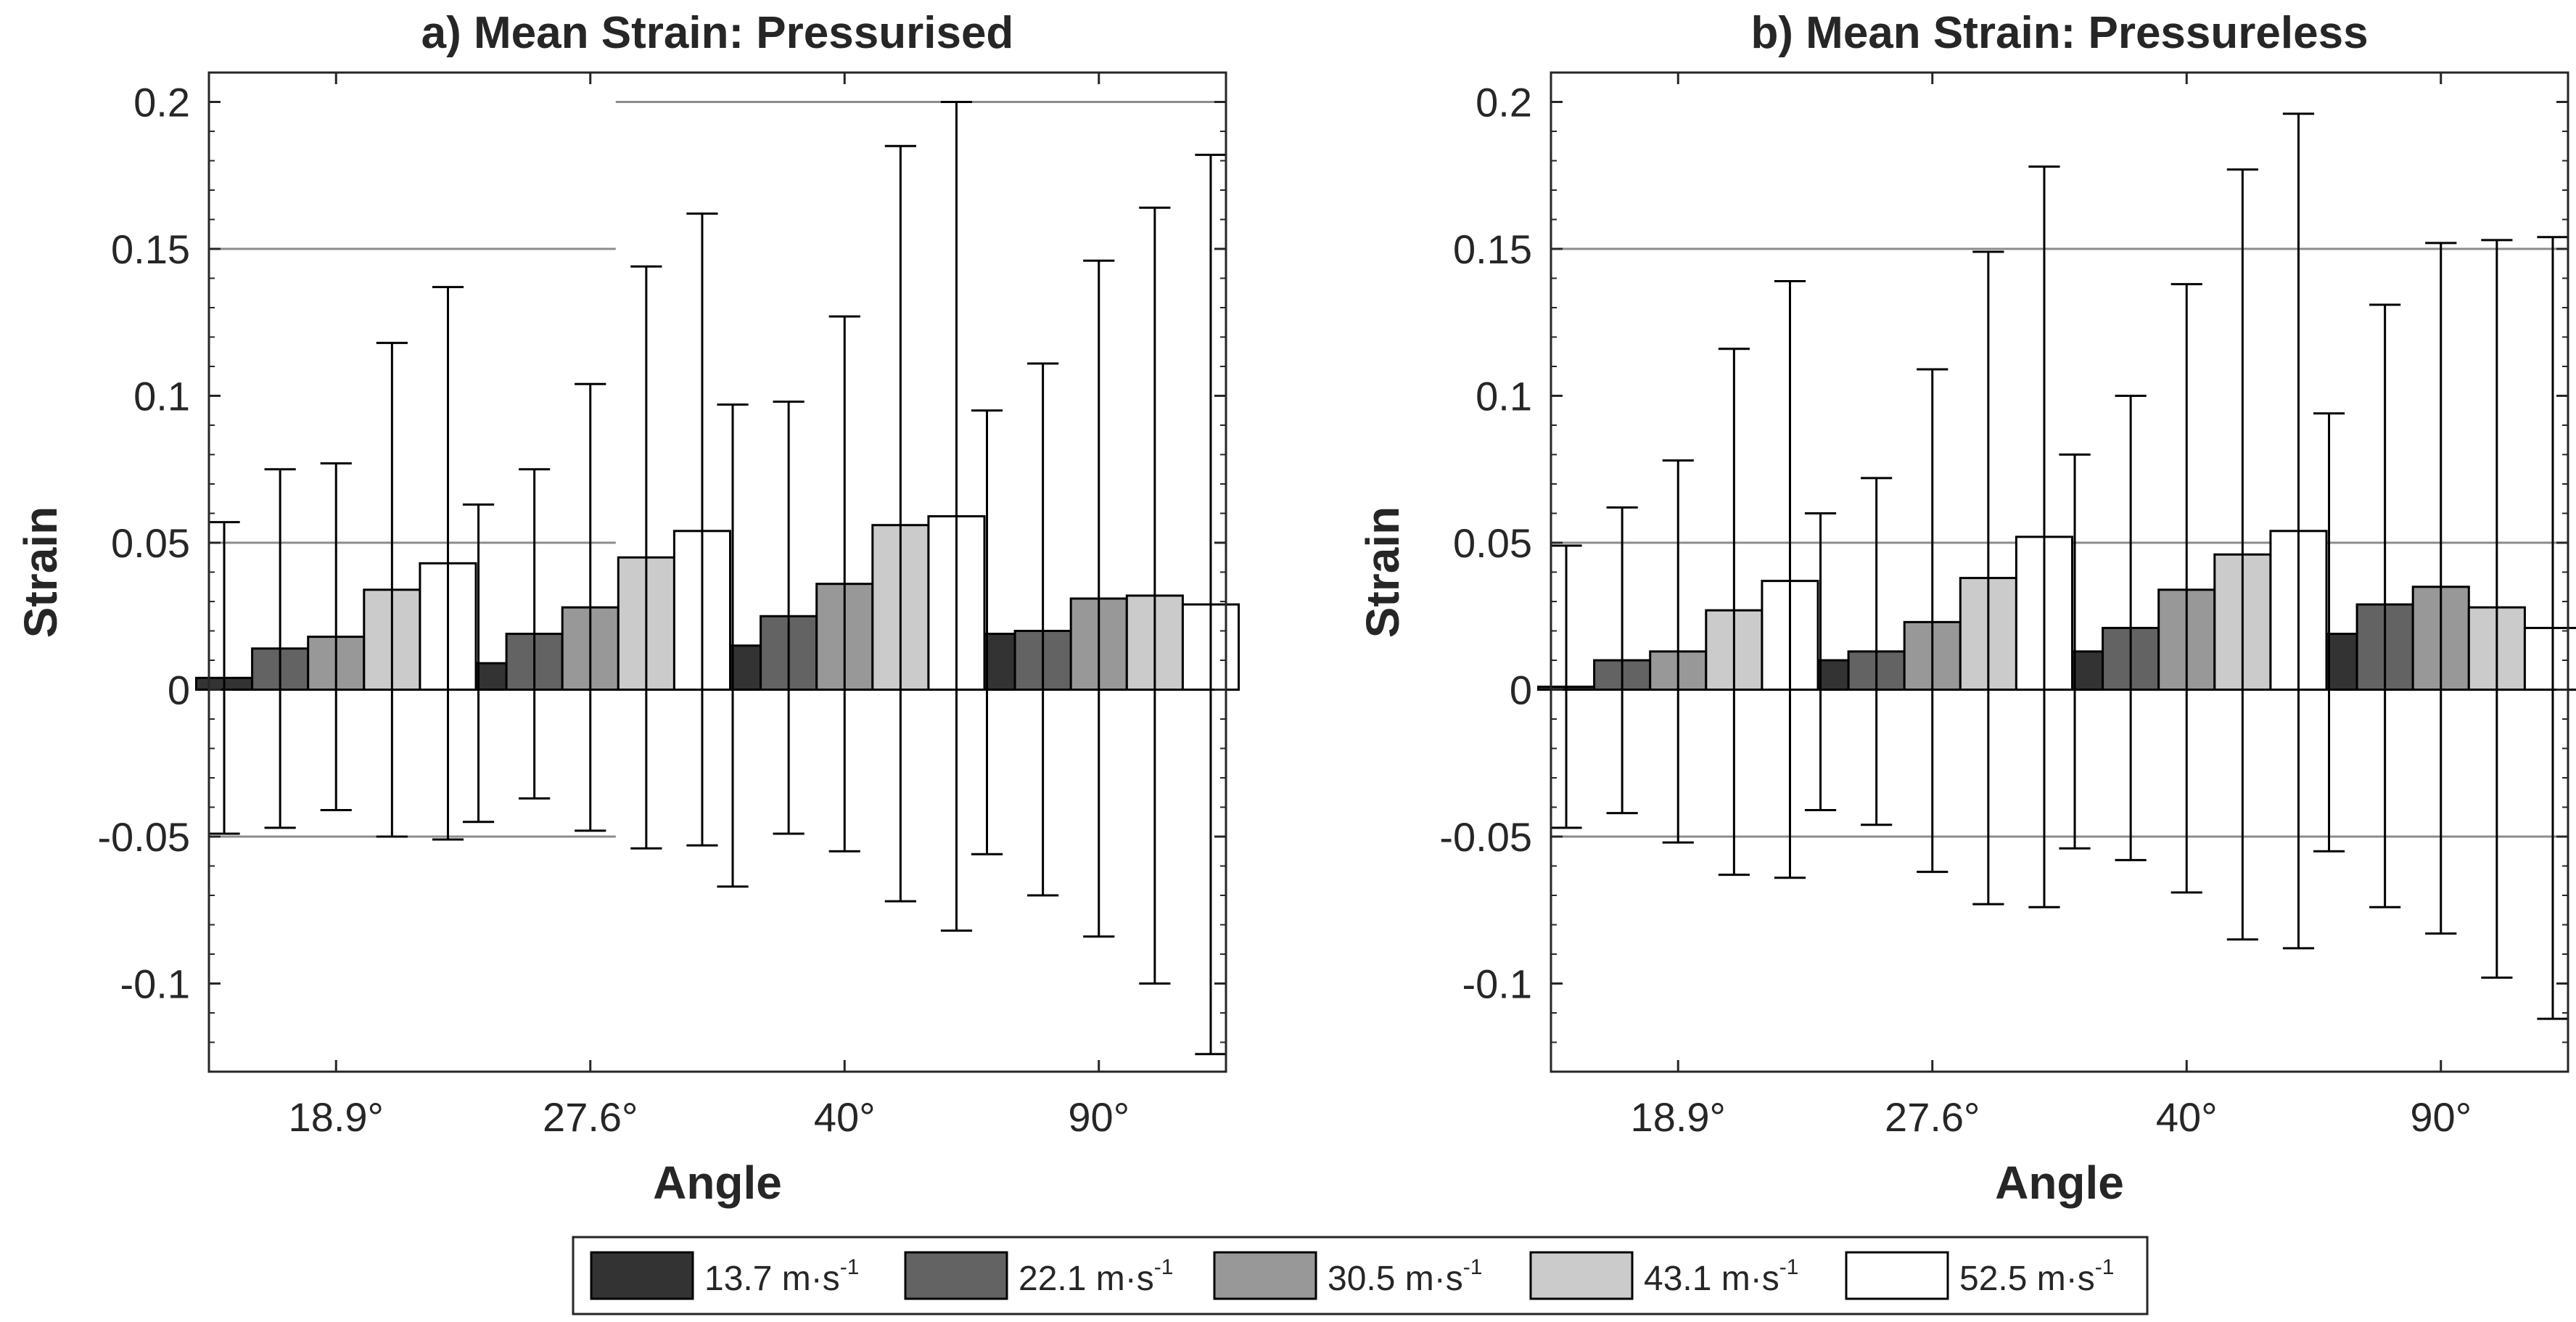  I want to click on legend-label: 30.5 m·s-1, so click(1405, 1276).